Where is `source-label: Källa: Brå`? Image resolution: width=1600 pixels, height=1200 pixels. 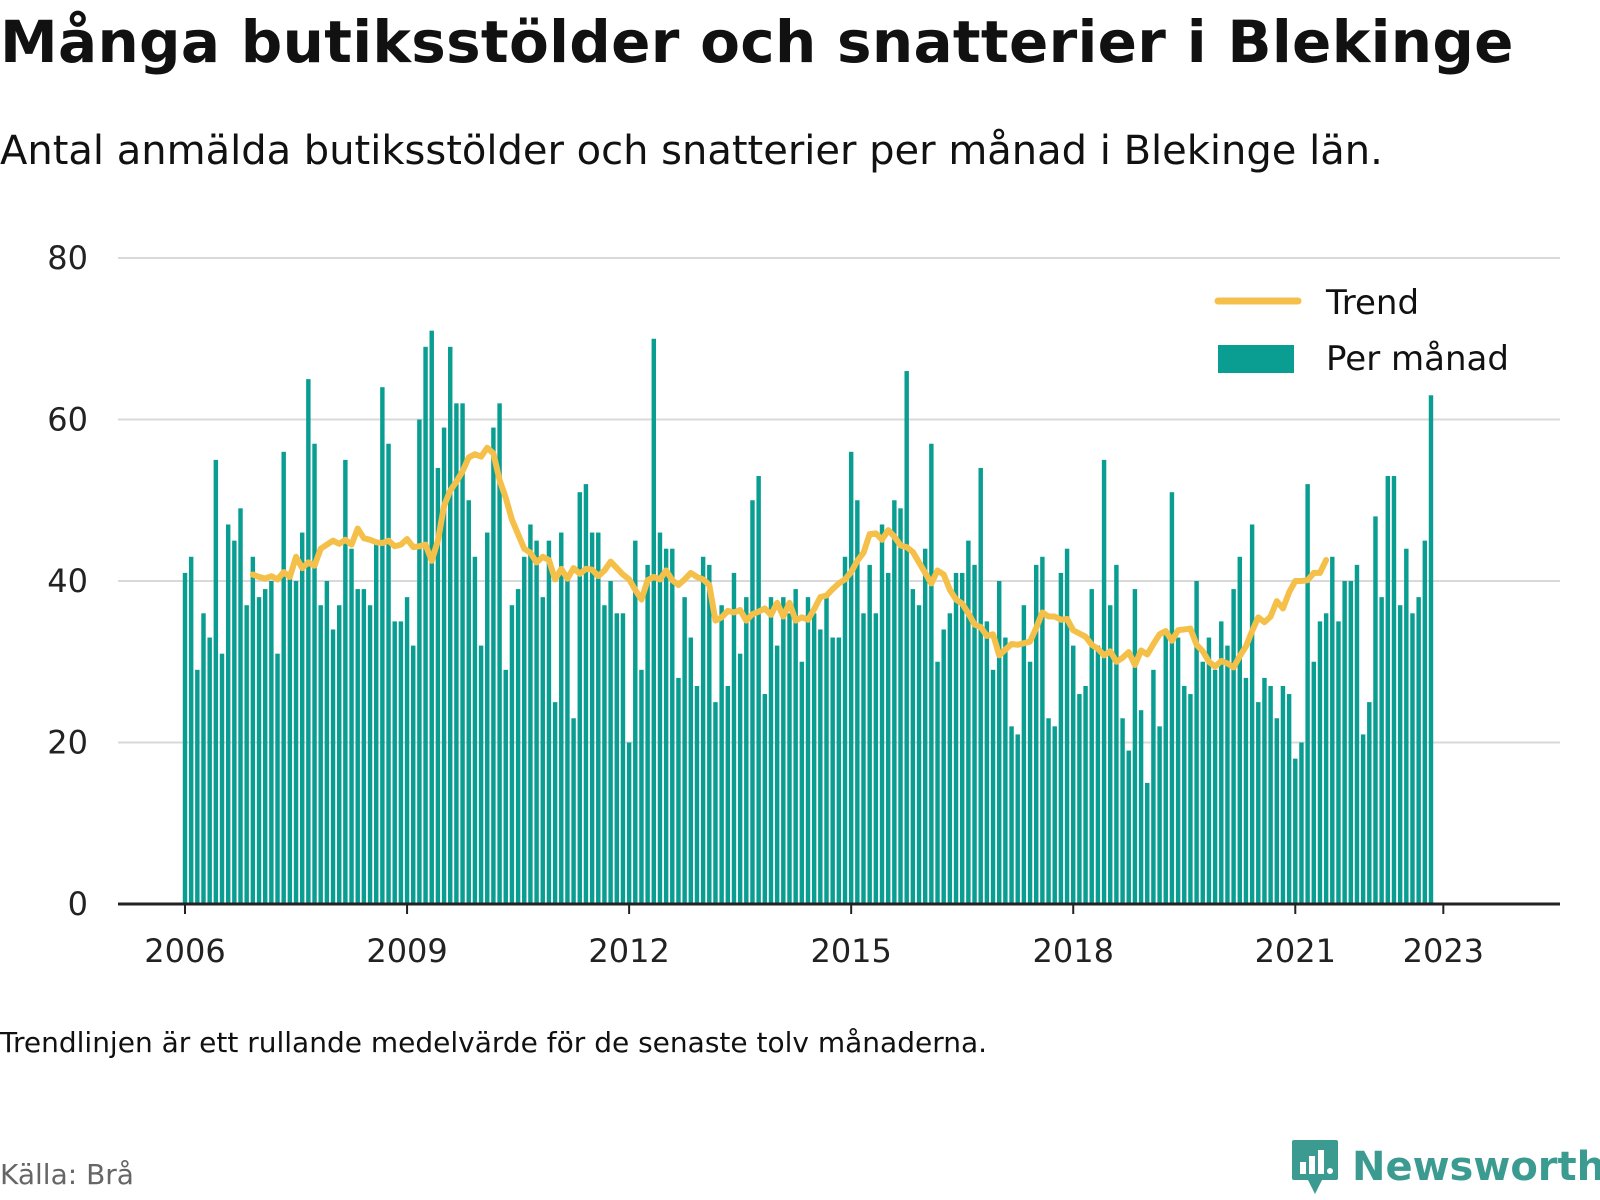 source-label: Källa: Brå is located at coordinates (67, 1174).